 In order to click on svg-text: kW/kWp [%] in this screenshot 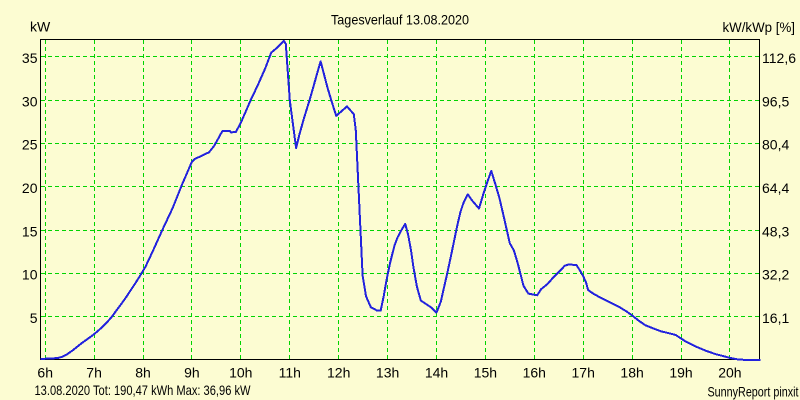, I will do `click(759, 27)`.